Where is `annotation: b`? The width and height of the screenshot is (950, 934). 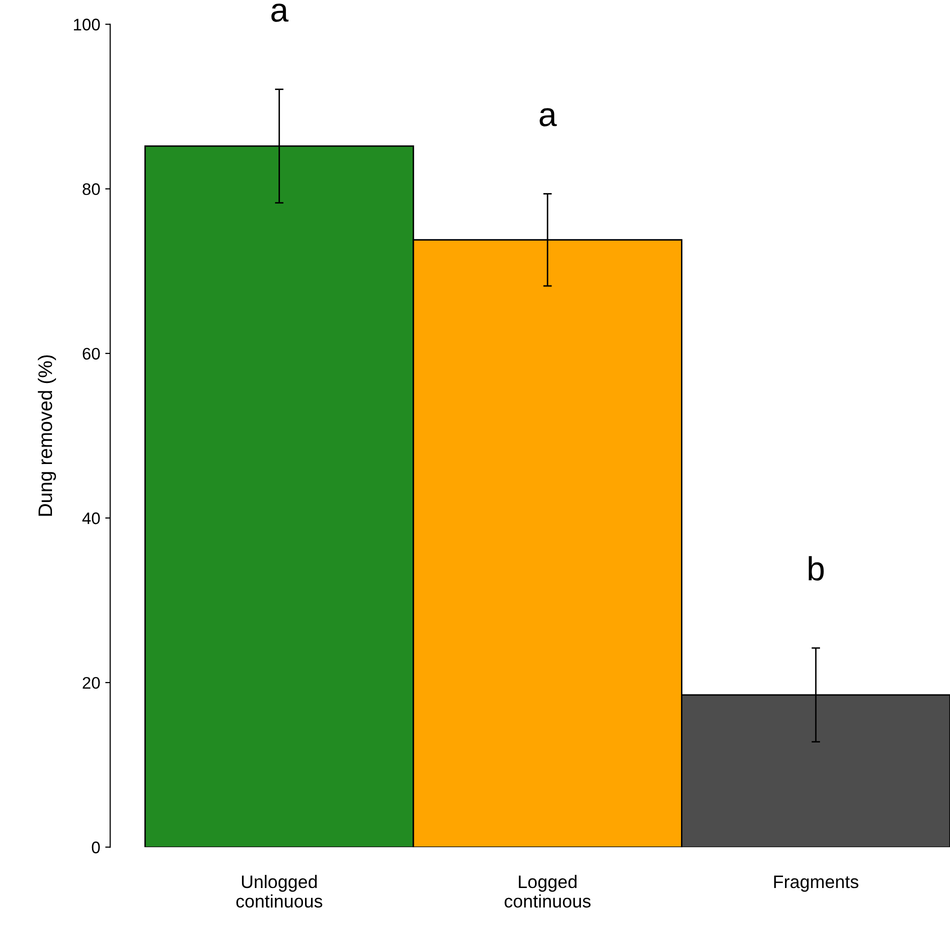 annotation: b is located at coordinates (816, 568).